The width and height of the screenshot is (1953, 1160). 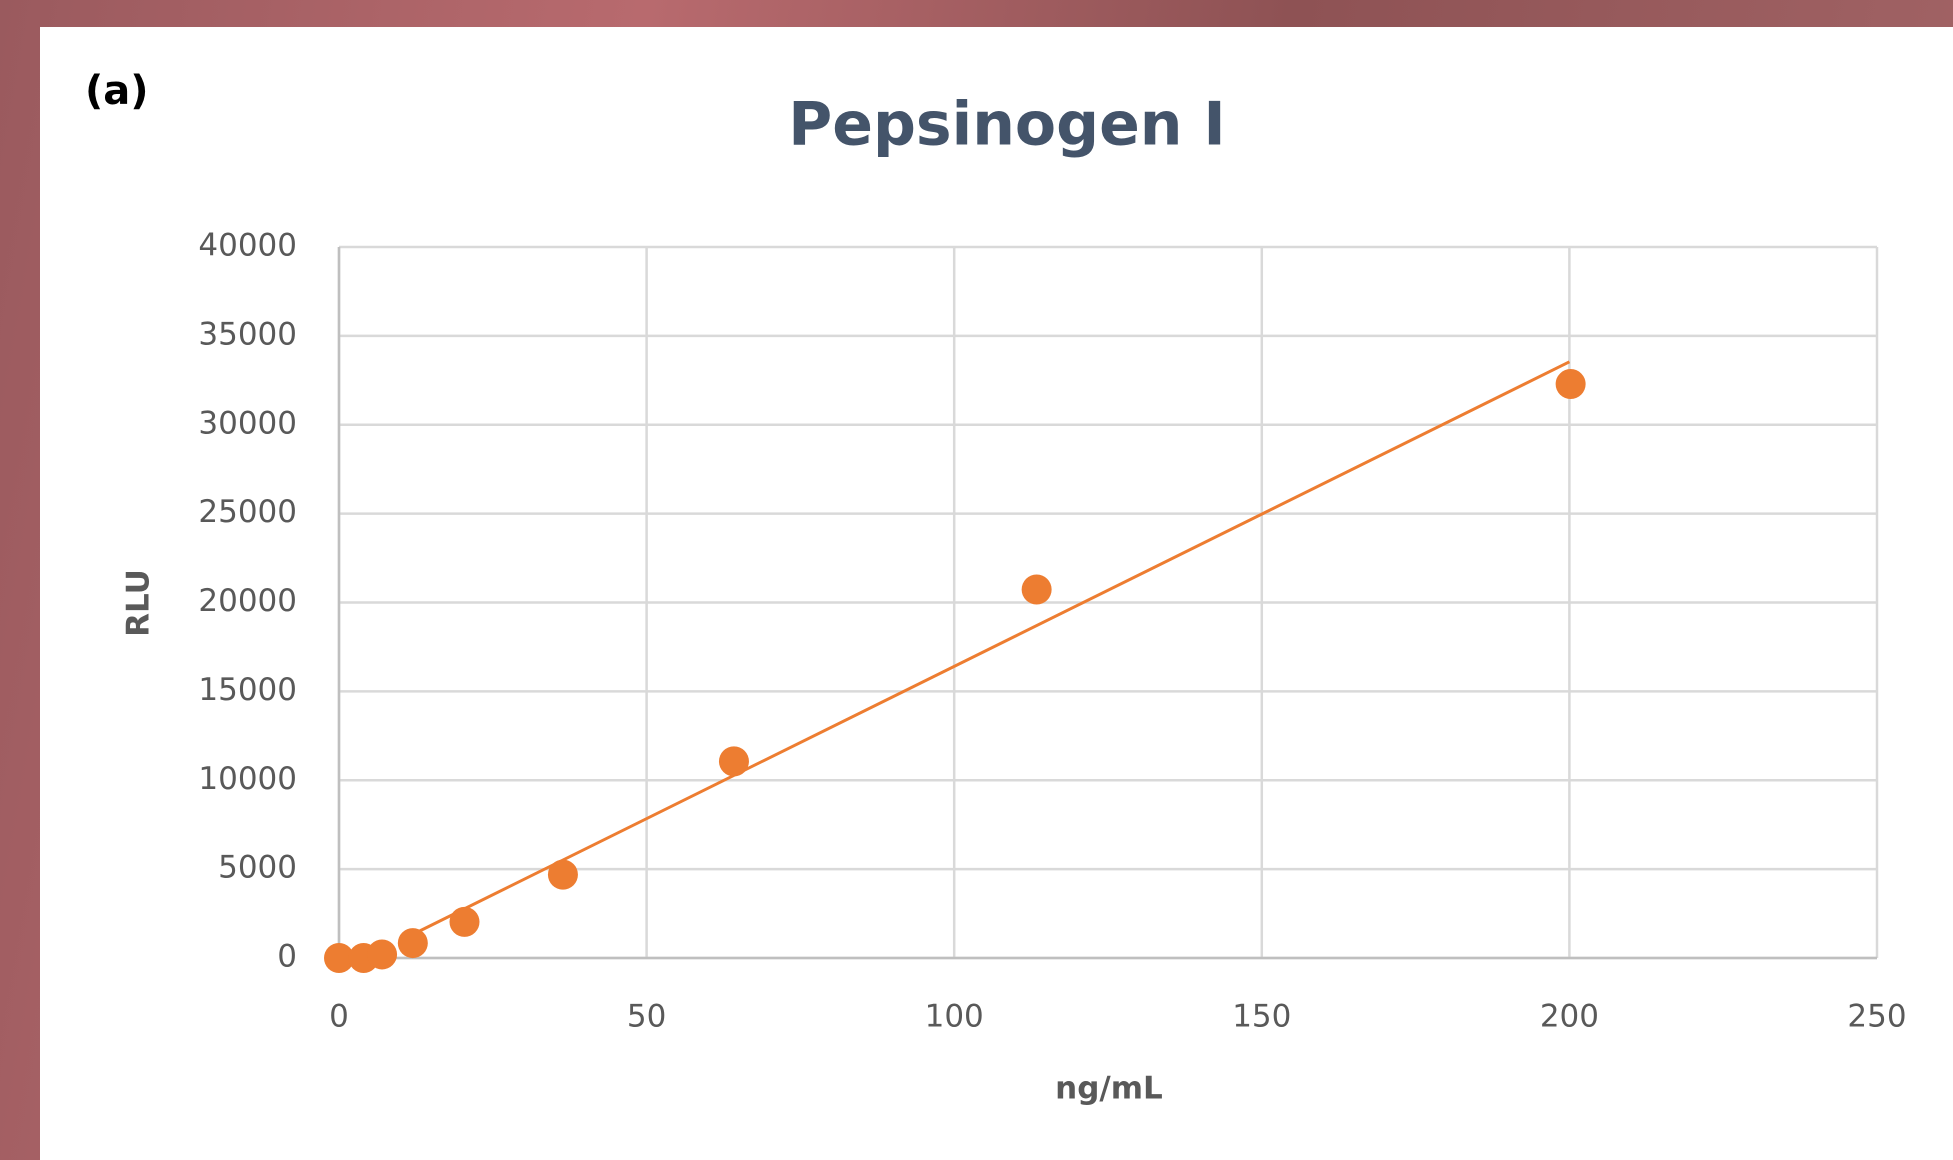 What do you see at coordinates (247, 334) in the screenshot?
I see `y-tick-label: 35000` at bounding box center [247, 334].